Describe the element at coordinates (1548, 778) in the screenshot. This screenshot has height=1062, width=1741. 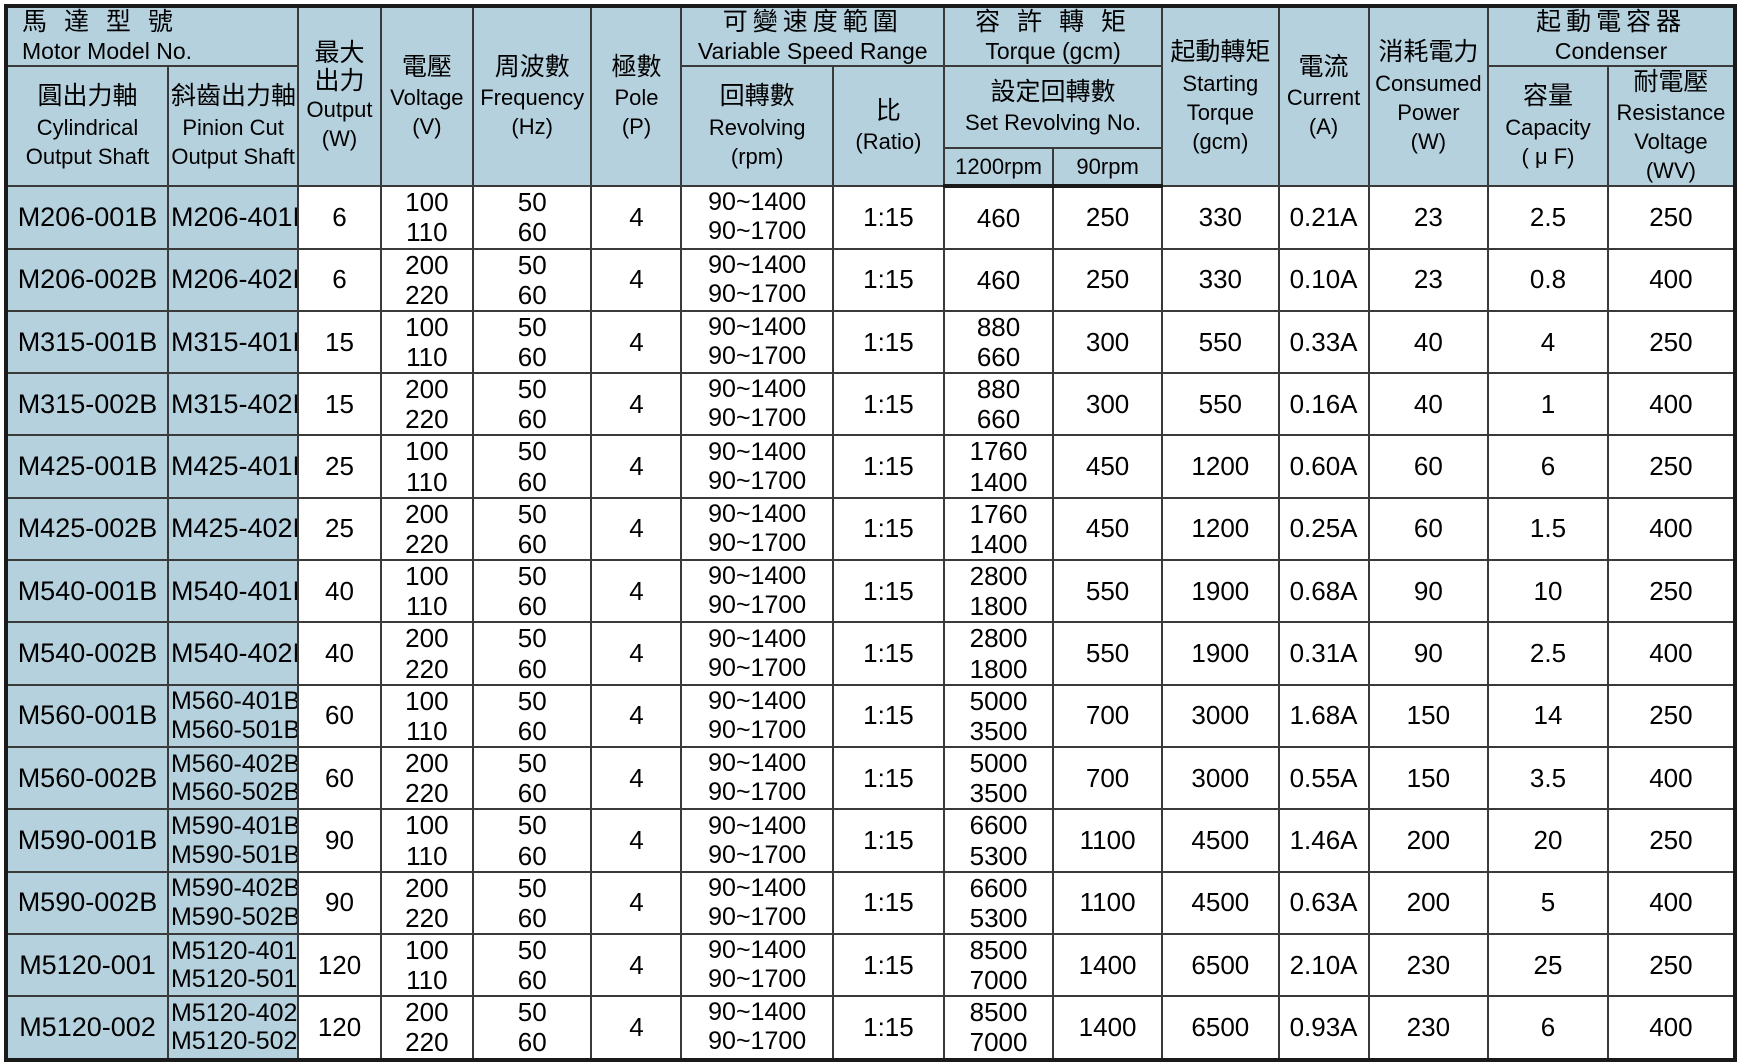
I see `cell-capacity: 3.5` at that location.